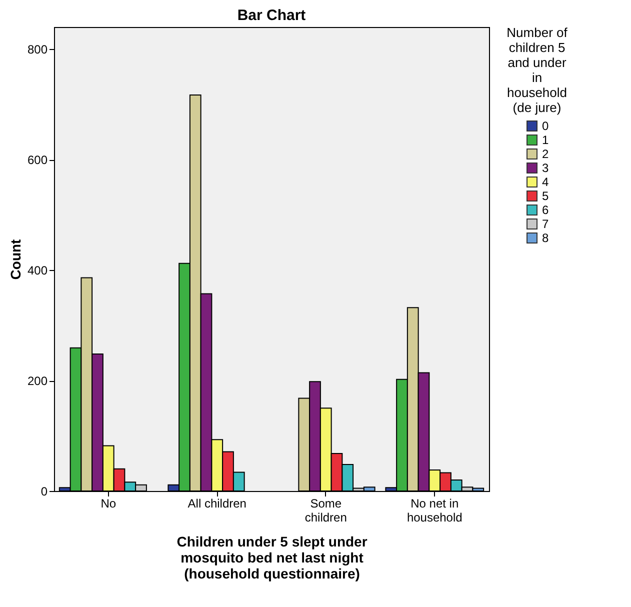  What do you see at coordinates (217, 503) in the screenshot?
I see `x-tick-label: All children` at bounding box center [217, 503].